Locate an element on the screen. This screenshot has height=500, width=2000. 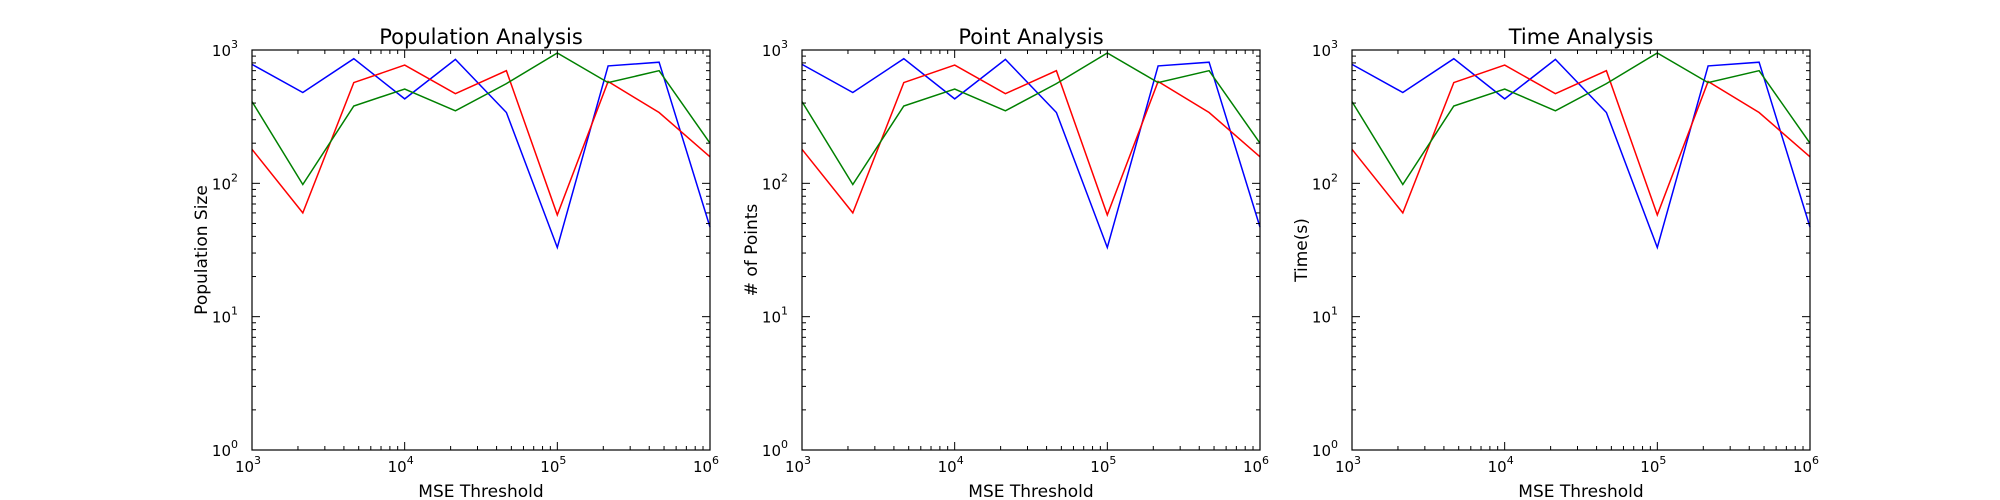
chart-title: Time Analysis is located at coordinates (1581, 37).